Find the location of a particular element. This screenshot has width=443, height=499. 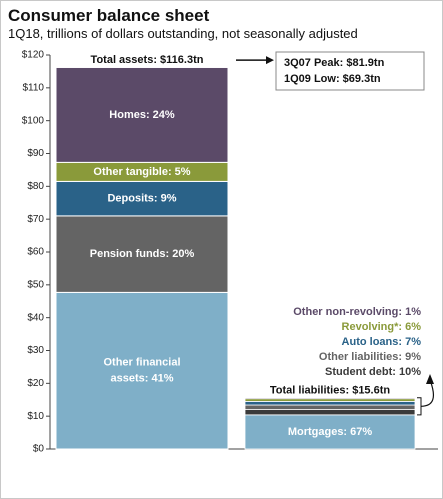

y-tick-label: $50 is located at coordinates (35, 284).